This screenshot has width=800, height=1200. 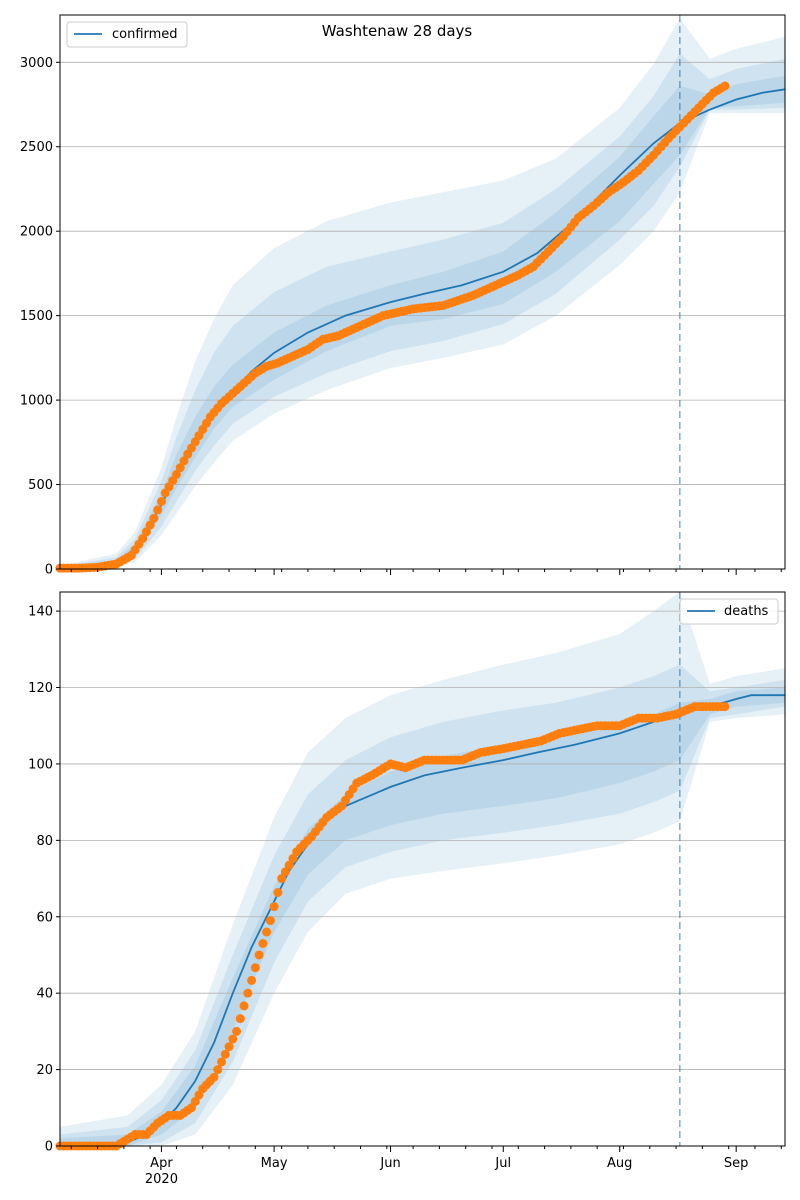 I want to click on deaths-ytick-label: 140, so click(x=40, y=612).